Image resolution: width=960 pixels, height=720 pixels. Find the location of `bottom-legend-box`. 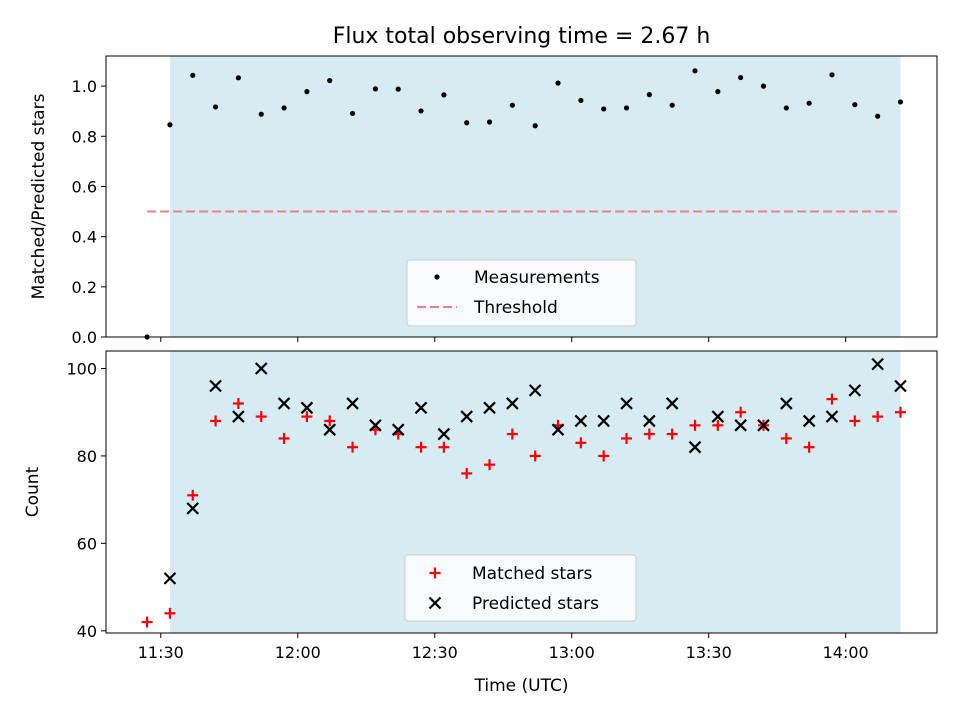

bottom-legend-box is located at coordinates (520, 588).